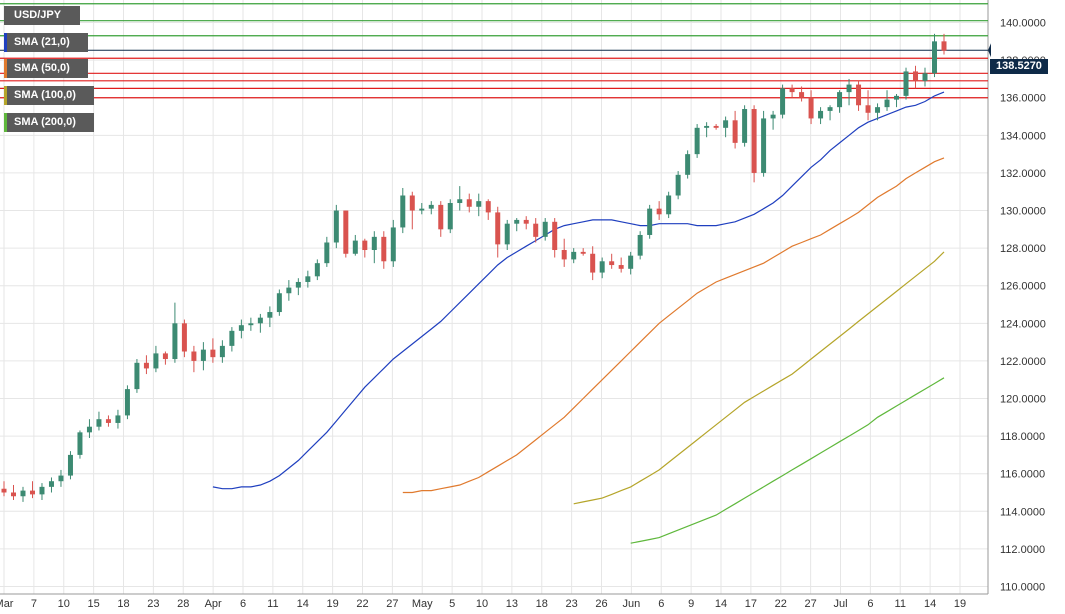  Describe the element at coordinates (1023, 287) in the screenshot. I see `y-tick-label: 126.0000` at that location.